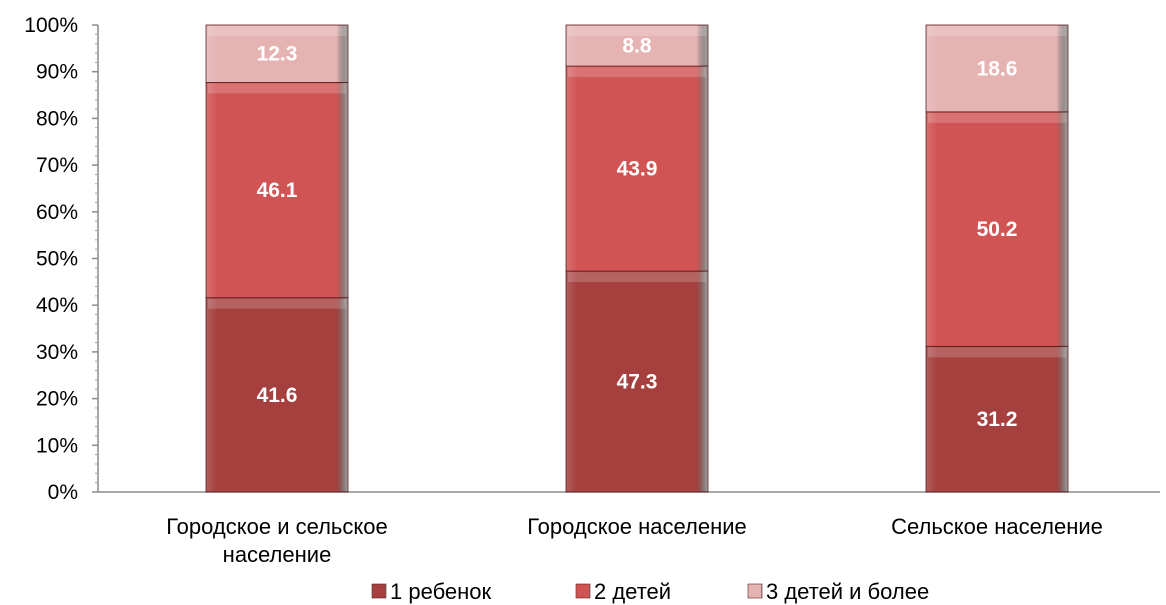 The height and width of the screenshot is (605, 1166). I want to click on y-tick-label: 0%, so click(63, 492).